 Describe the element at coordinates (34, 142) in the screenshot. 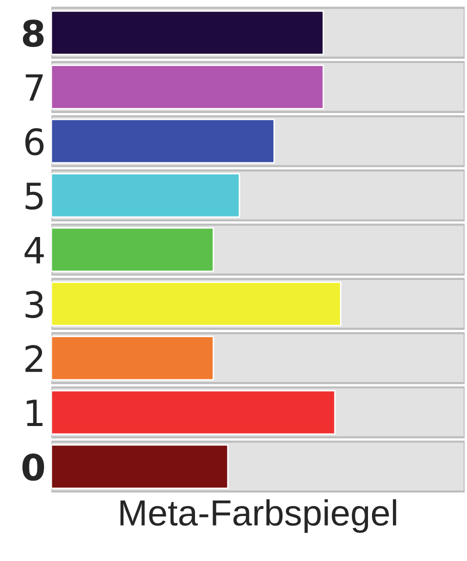

I see `y-tick-label: 6` at that location.